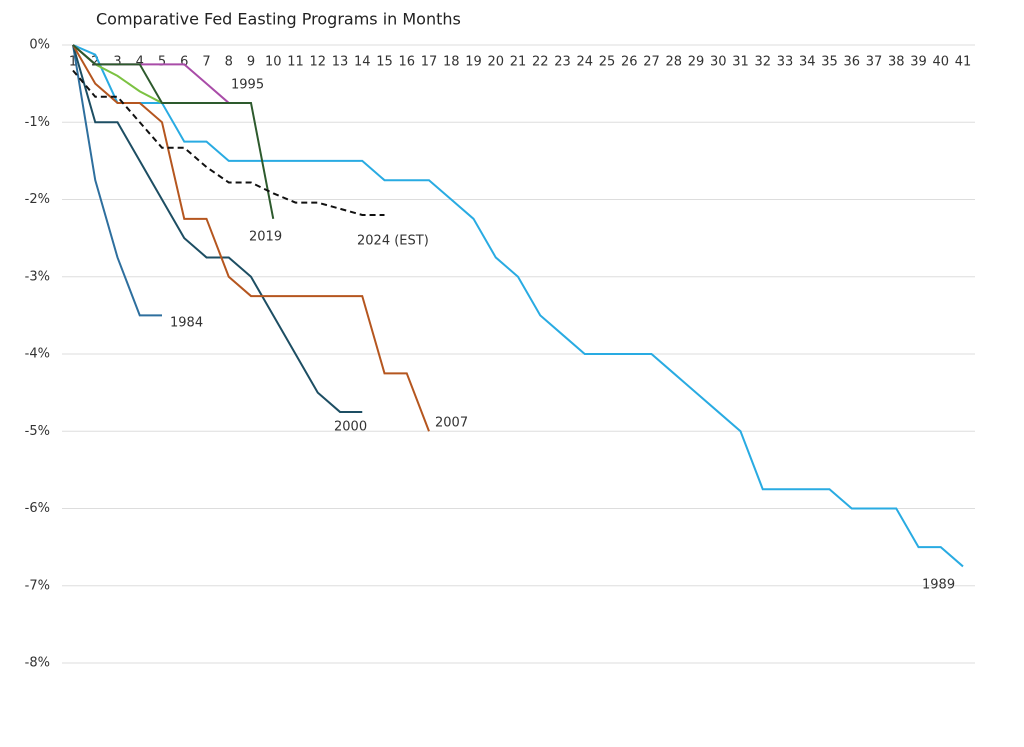 This screenshot has width=1024, height=747. Describe the element at coordinates (384, 62) in the screenshot. I see `x-tick-label: 15` at that location.